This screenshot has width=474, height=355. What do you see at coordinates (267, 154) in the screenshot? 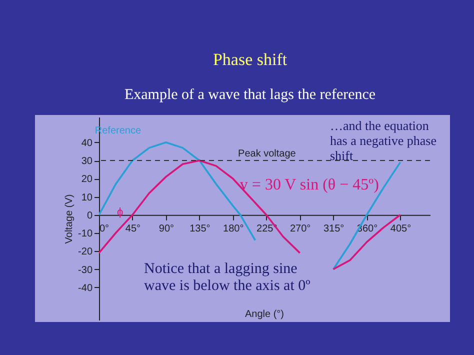
I see `ref-line-label: Peak voltage` at bounding box center [267, 154].